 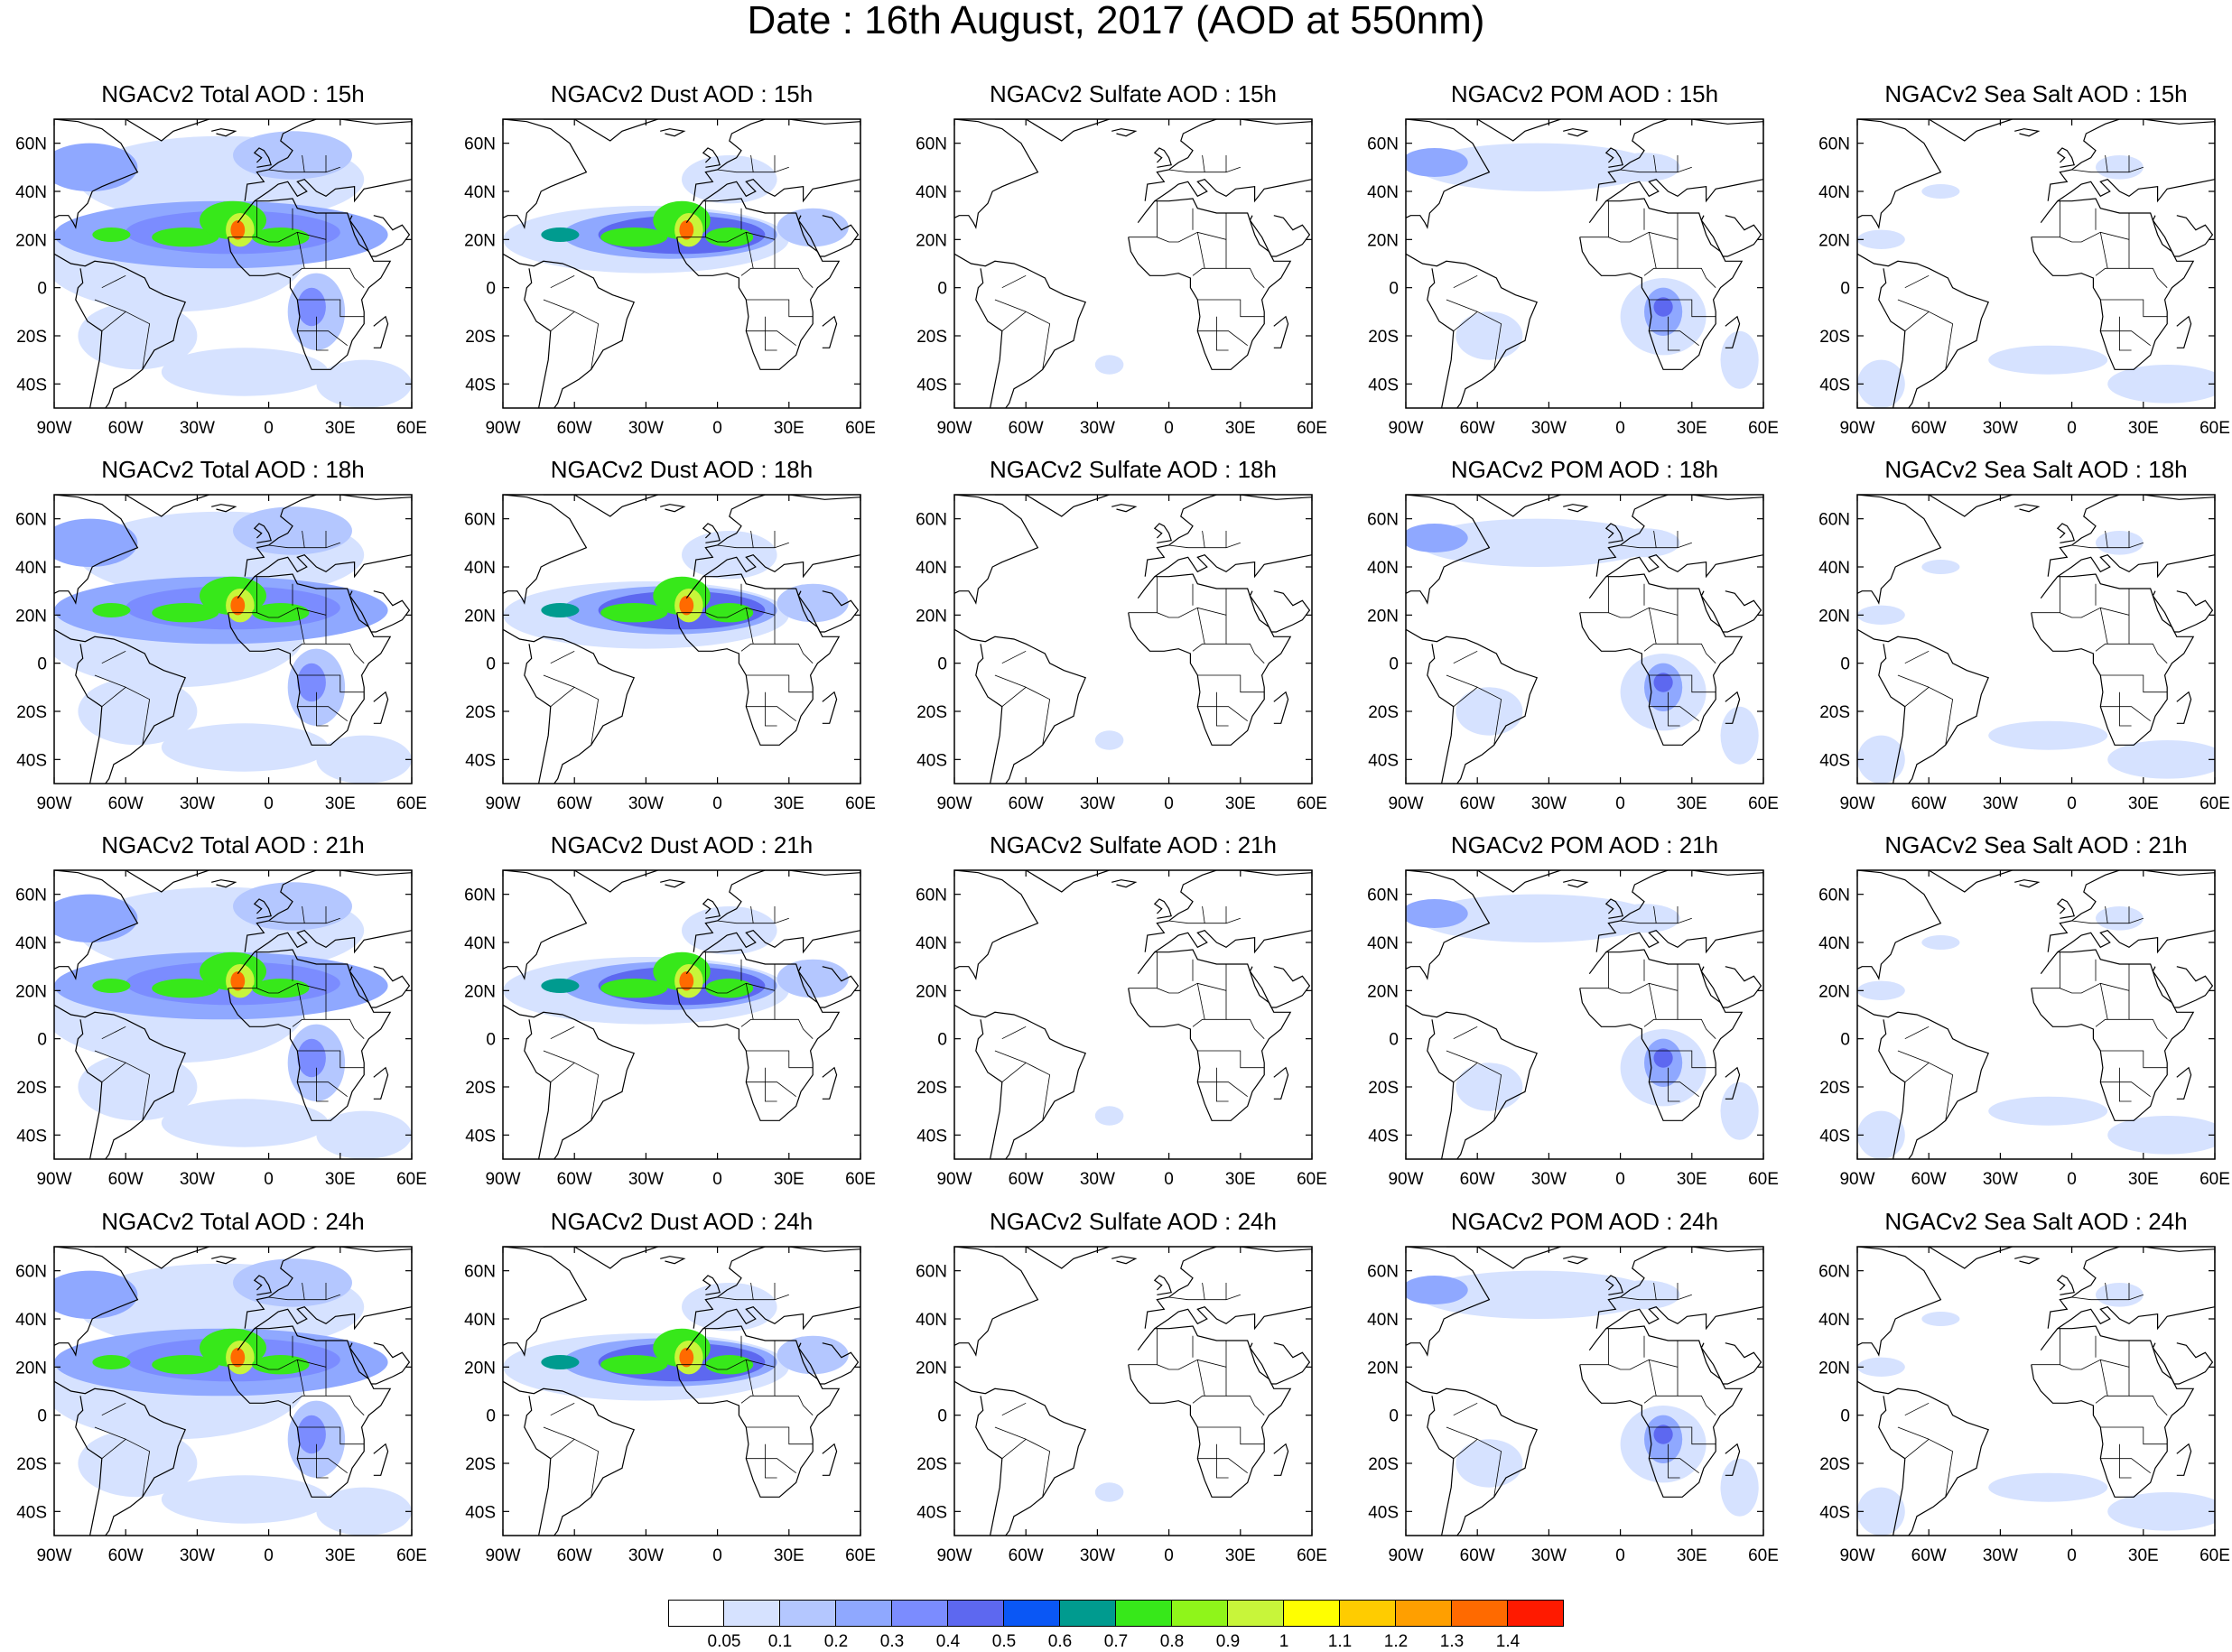 What do you see at coordinates (682, 93) in the screenshot?
I see `panel-title: NGACv2 Dust AOD : 15h` at bounding box center [682, 93].